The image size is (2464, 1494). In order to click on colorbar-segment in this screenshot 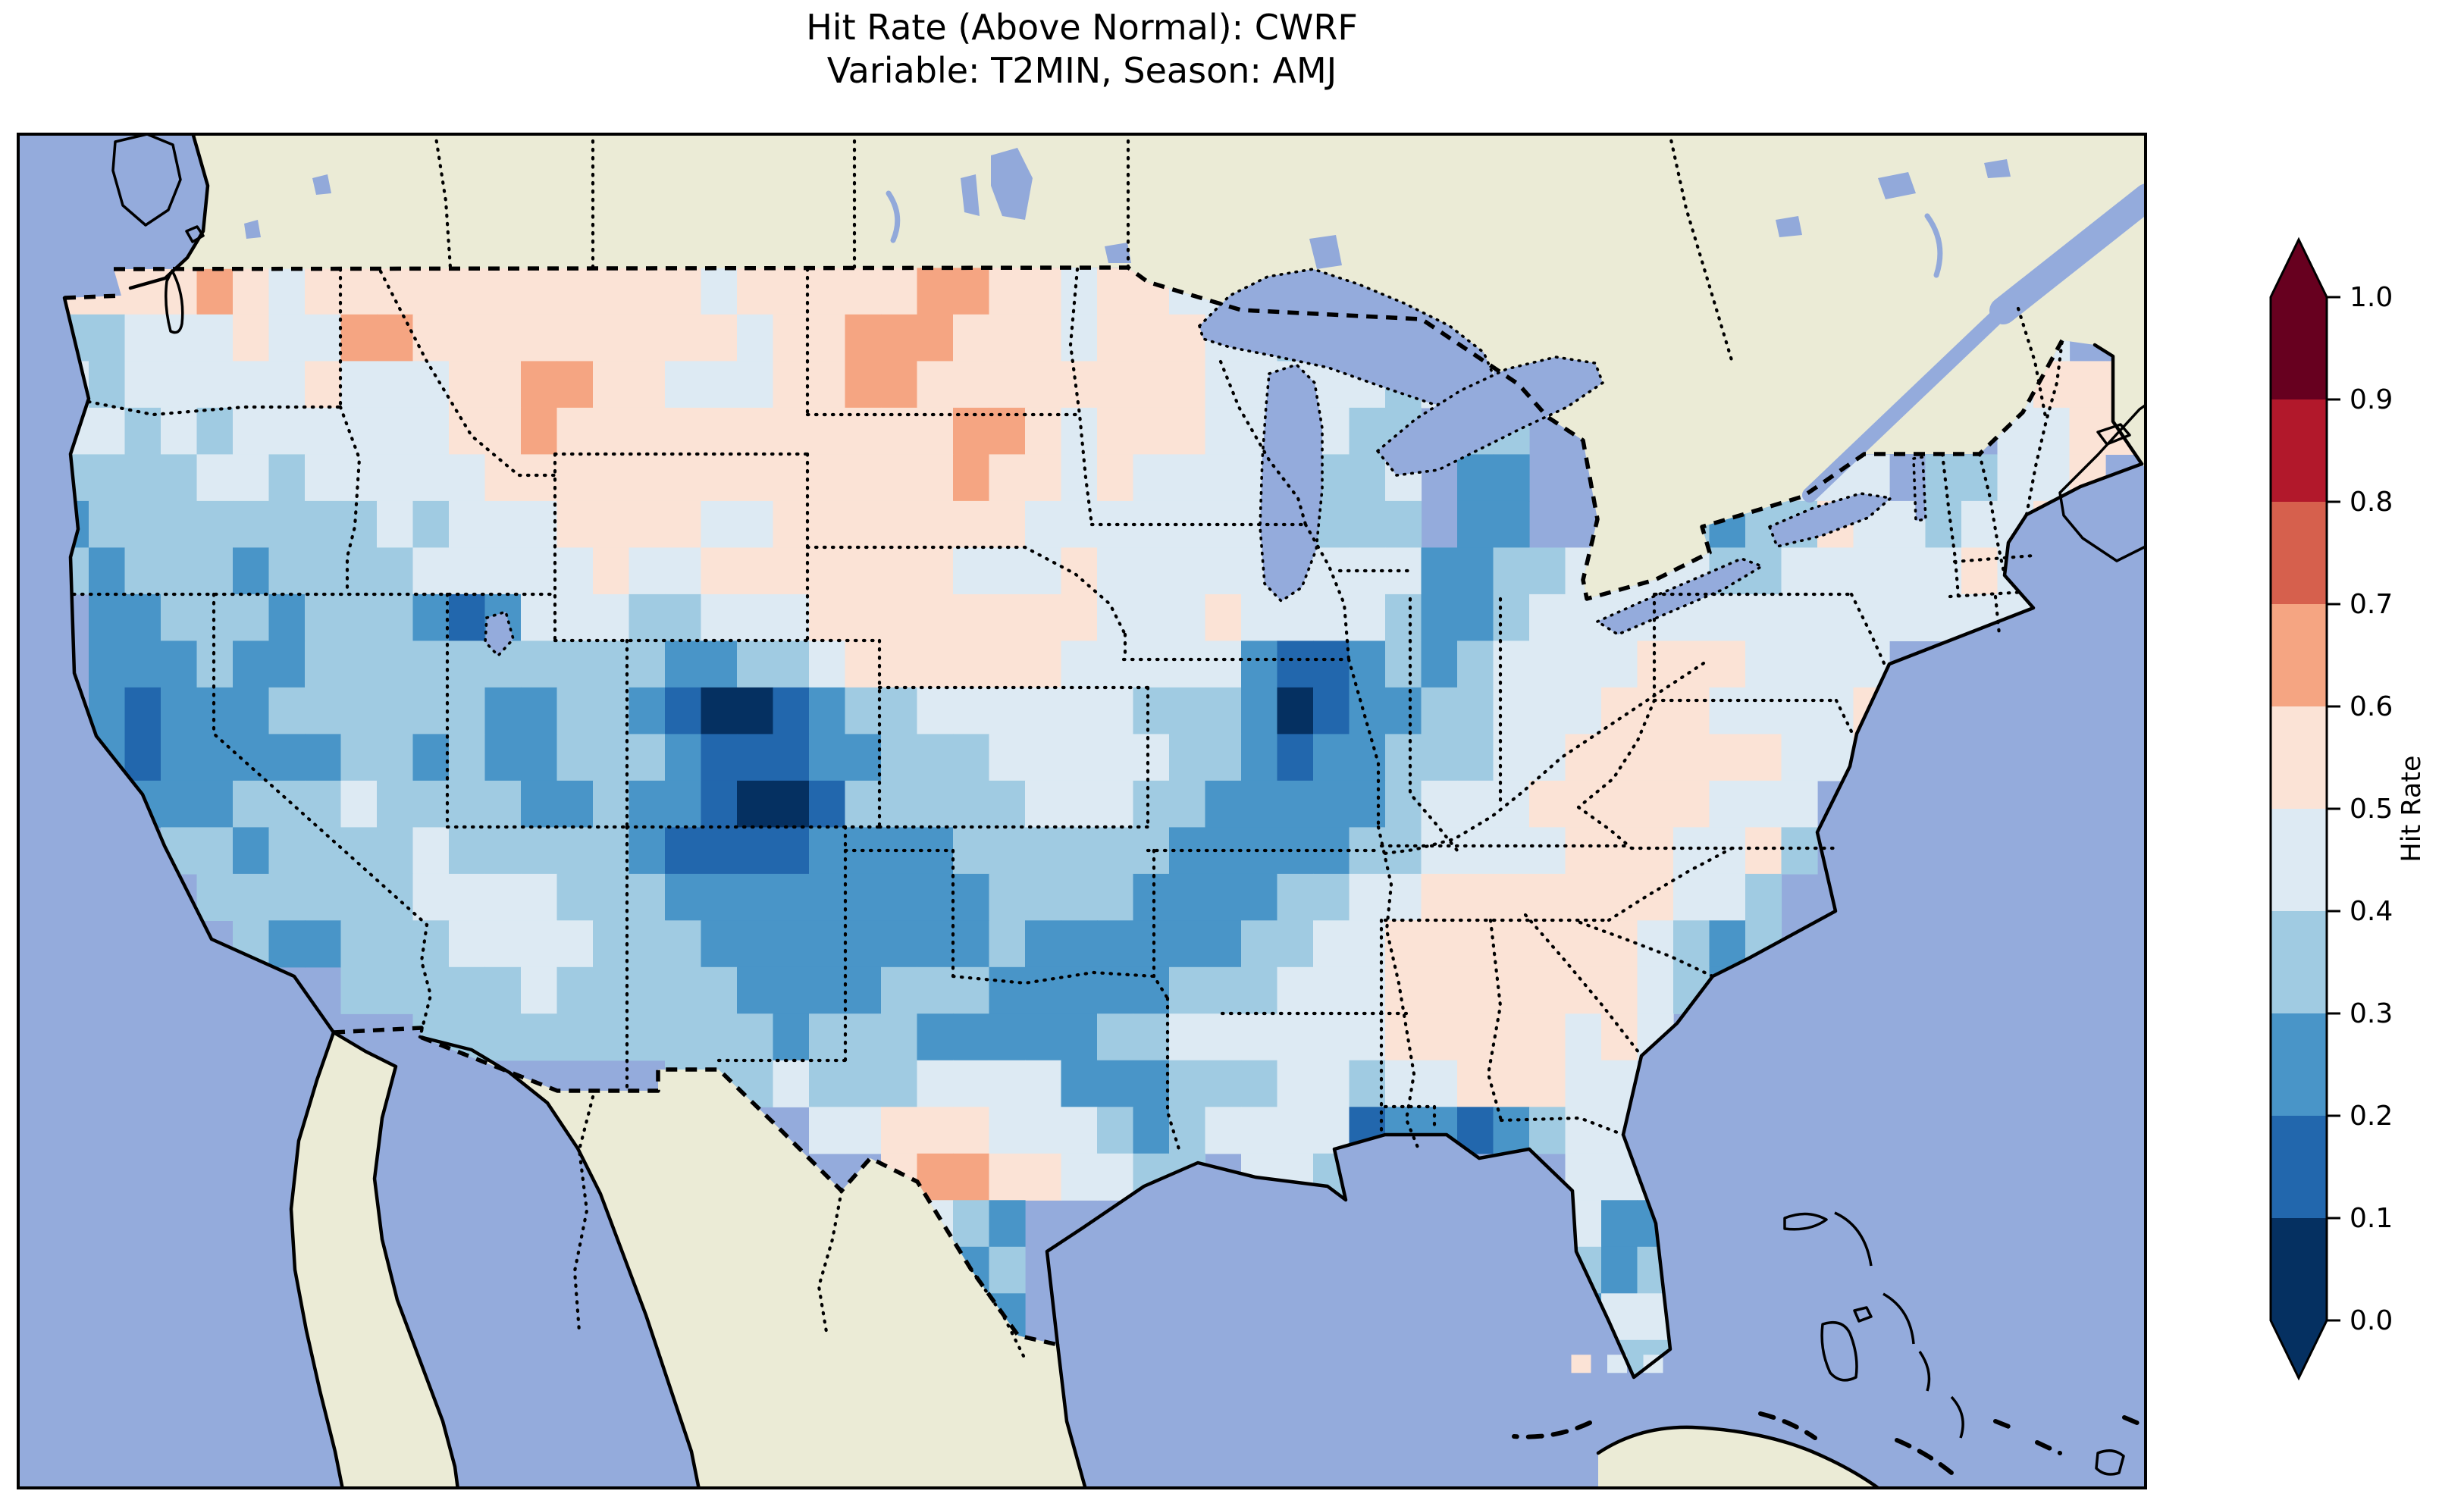, I will do `click(2299, 758)`.